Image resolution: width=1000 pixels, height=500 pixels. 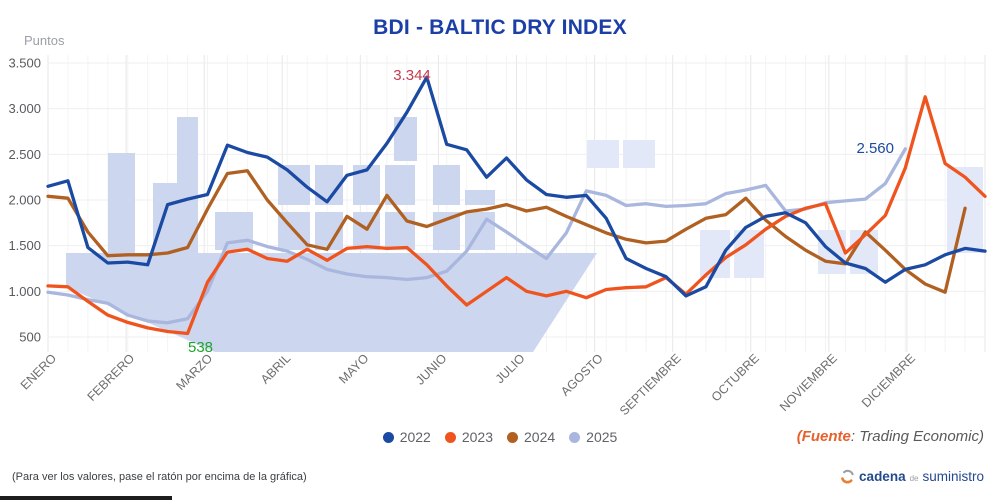 I want to click on source-suffix: : Trading Economic), so click(x=917, y=436).